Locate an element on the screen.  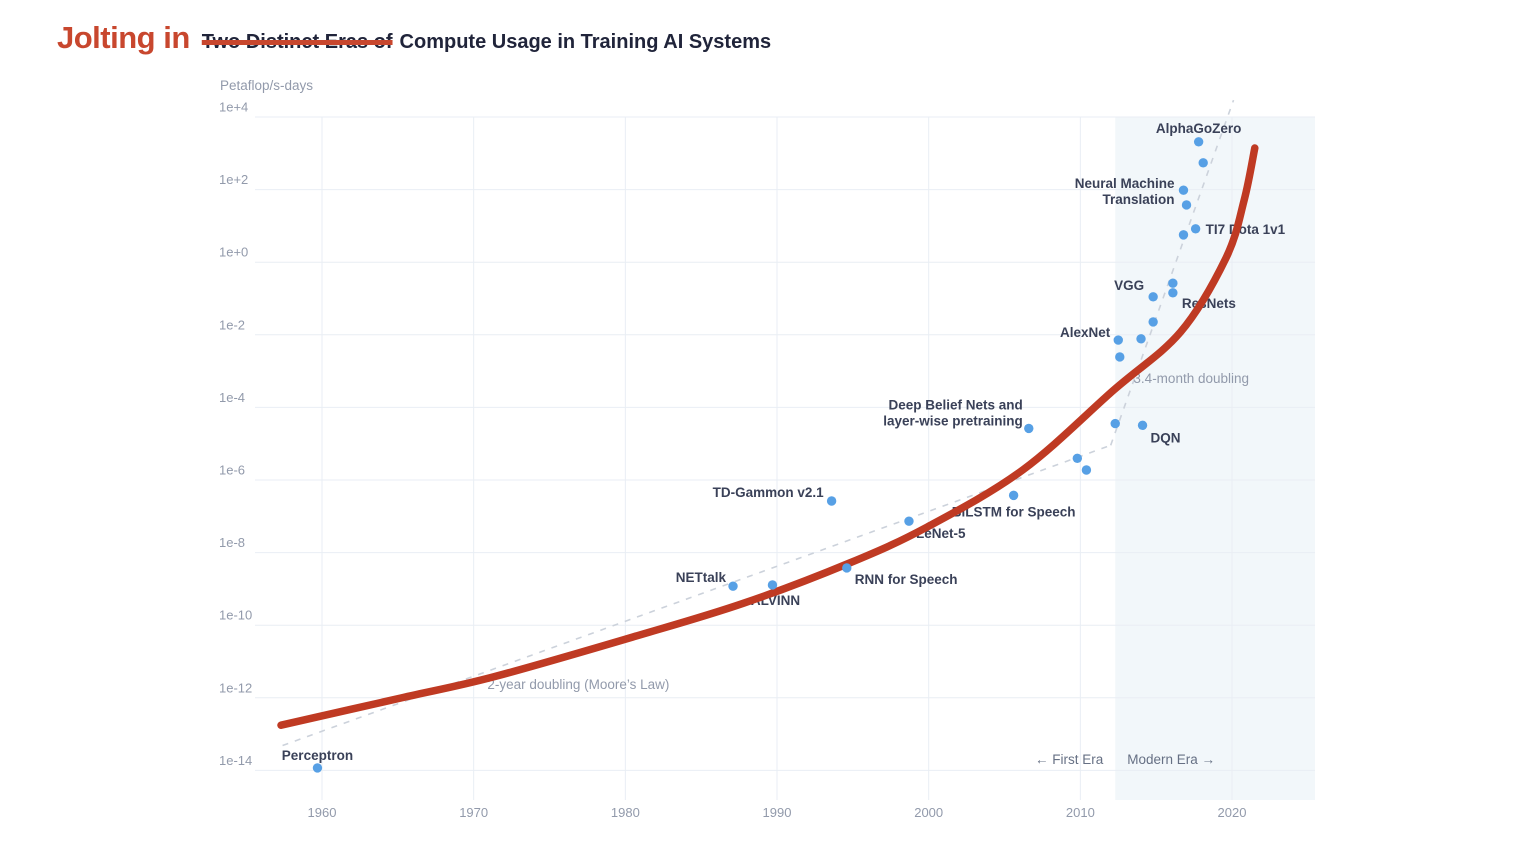
y-tick-label: 1e-4 is located at coordinates (232, 397).